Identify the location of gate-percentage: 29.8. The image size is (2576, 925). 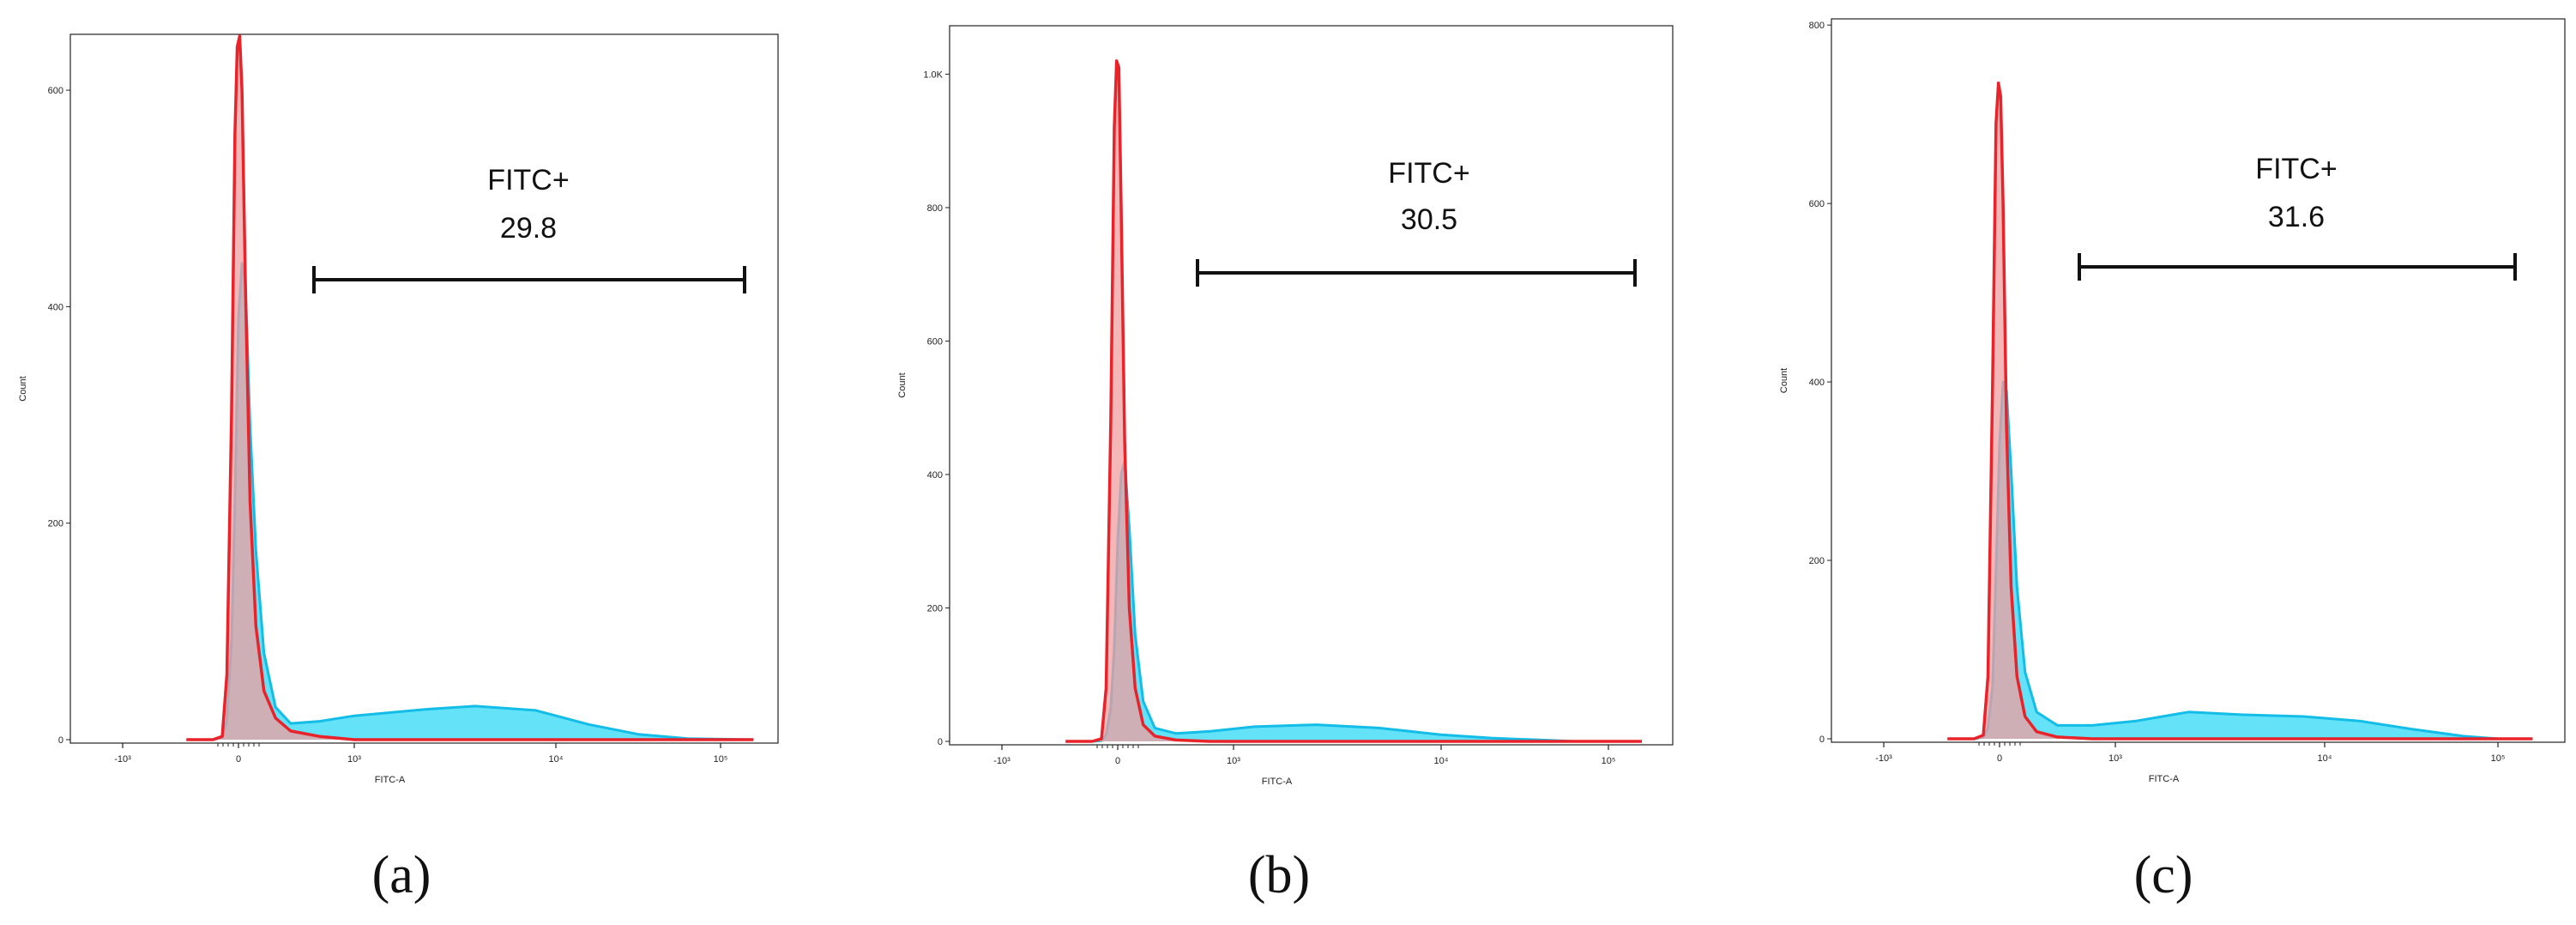
(528, 229).